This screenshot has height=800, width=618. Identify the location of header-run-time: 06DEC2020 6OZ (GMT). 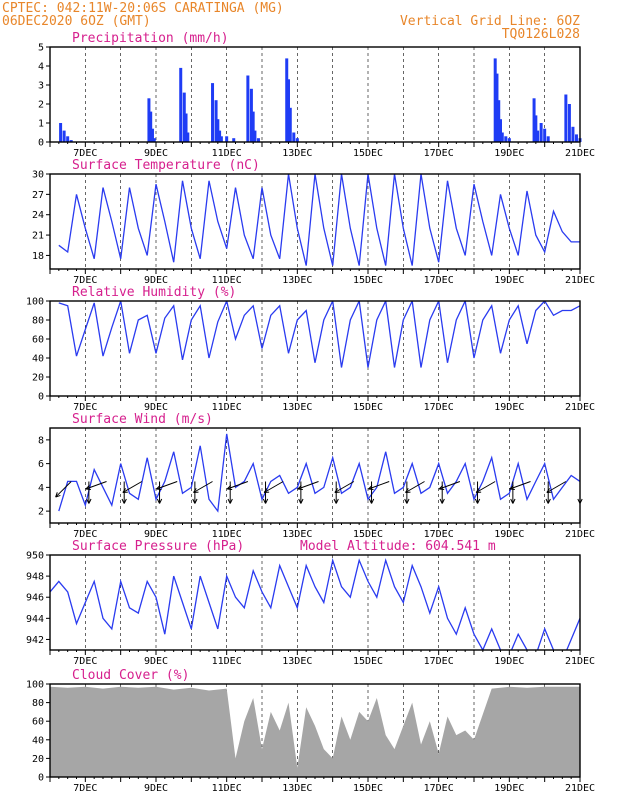
(76, 21).